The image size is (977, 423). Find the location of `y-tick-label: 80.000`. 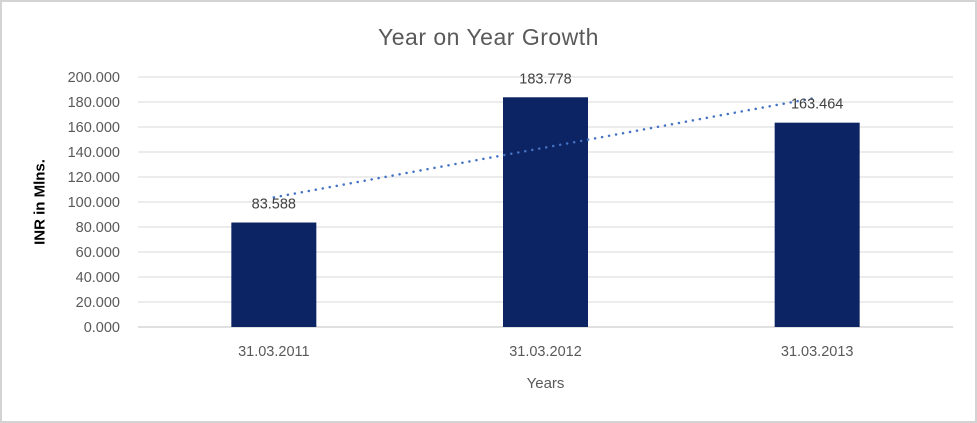

y-tick-label: 80.000 is located at coordinates (98, 228).